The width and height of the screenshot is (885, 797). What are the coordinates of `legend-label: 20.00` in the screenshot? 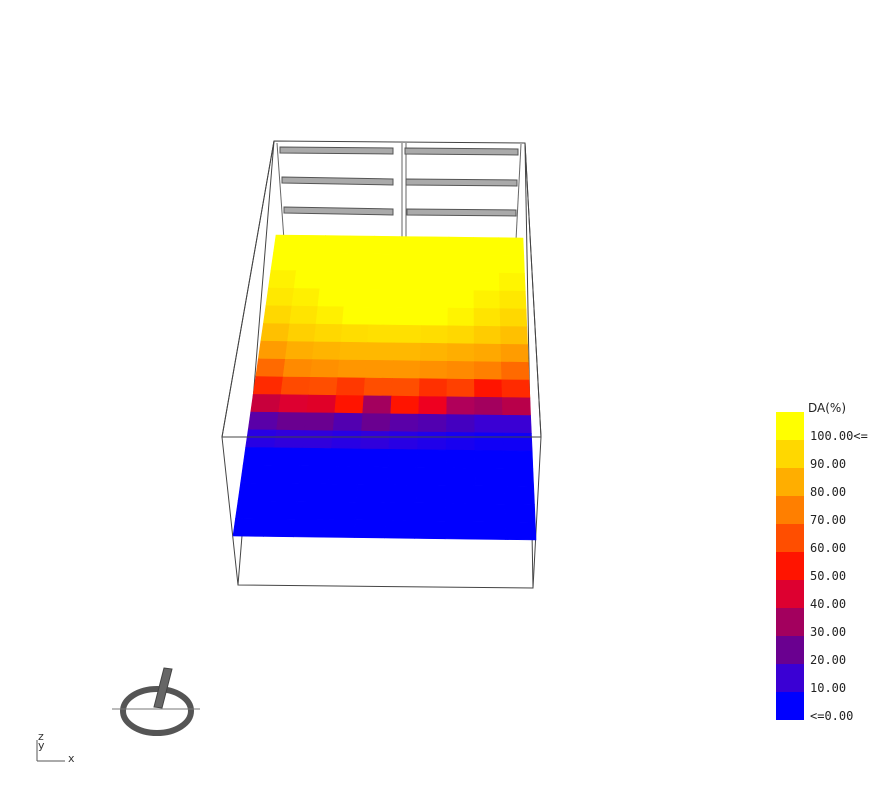 It's located at (828, 660).